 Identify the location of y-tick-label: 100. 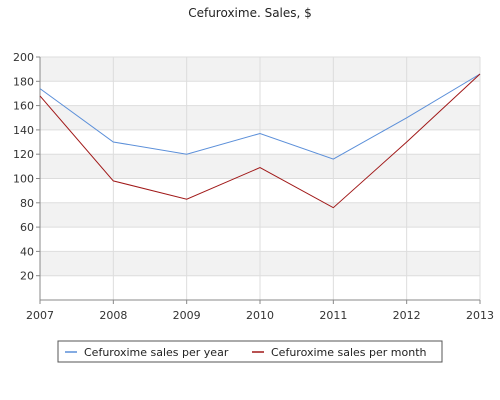
(23, 179).